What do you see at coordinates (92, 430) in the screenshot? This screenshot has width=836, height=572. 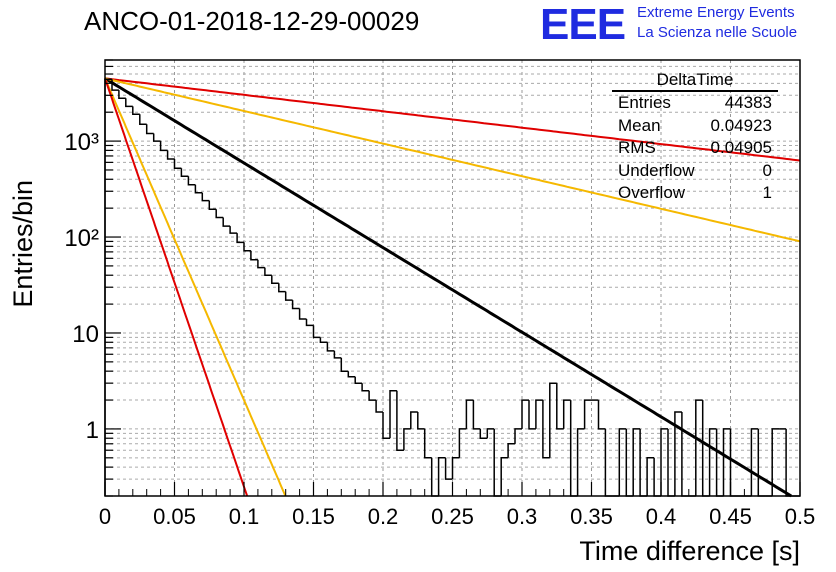 I see `y-tick-label: 1` at bounding box center [92, 430].